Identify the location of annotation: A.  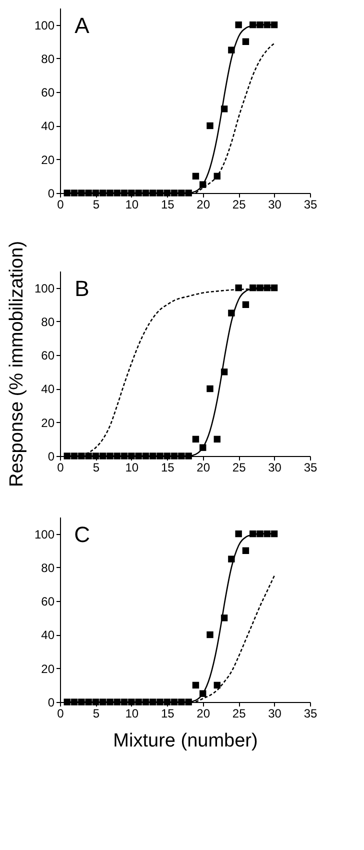
(82, 25).